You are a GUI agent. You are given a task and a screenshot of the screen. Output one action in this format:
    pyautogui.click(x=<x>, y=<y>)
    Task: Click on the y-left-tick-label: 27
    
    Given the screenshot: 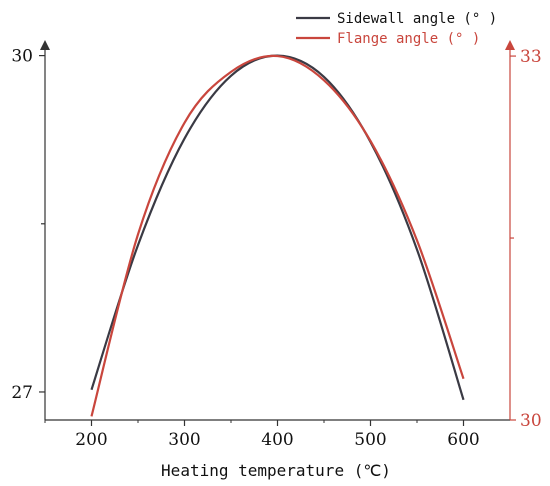 What is the action you would take?
    pyautogui.click(x=22, y=393)
    